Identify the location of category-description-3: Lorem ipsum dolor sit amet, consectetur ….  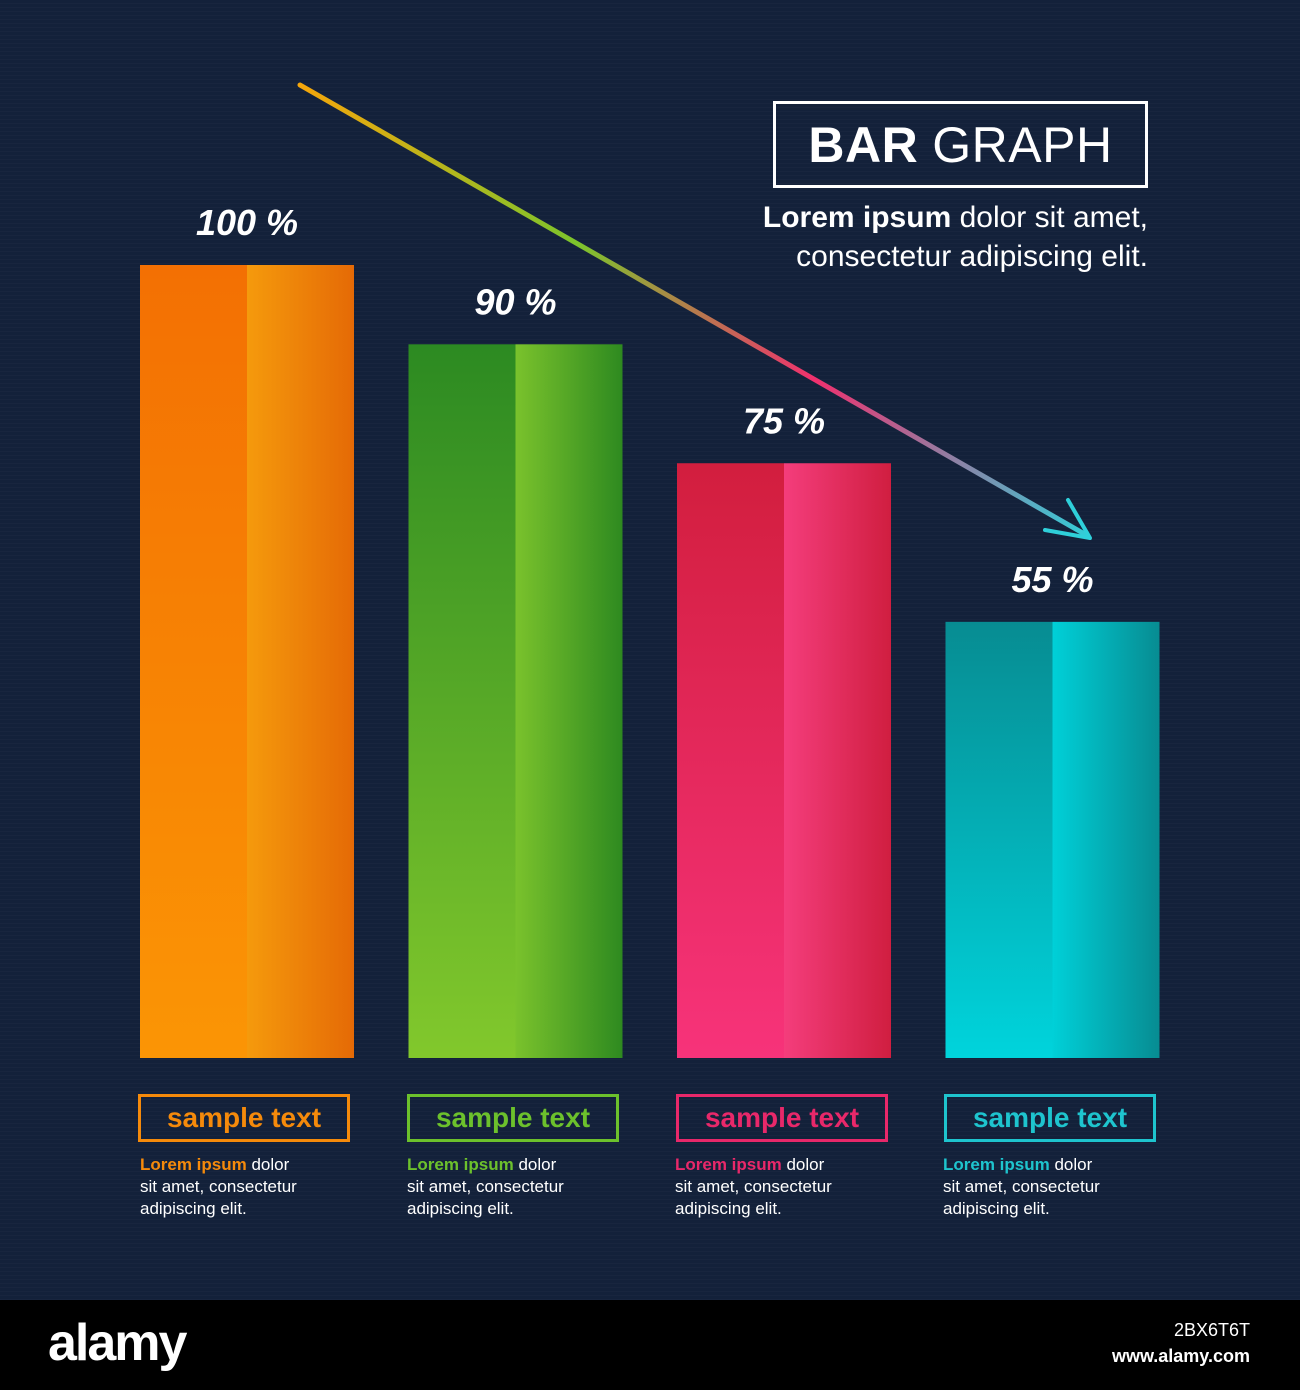
(775, 1187).